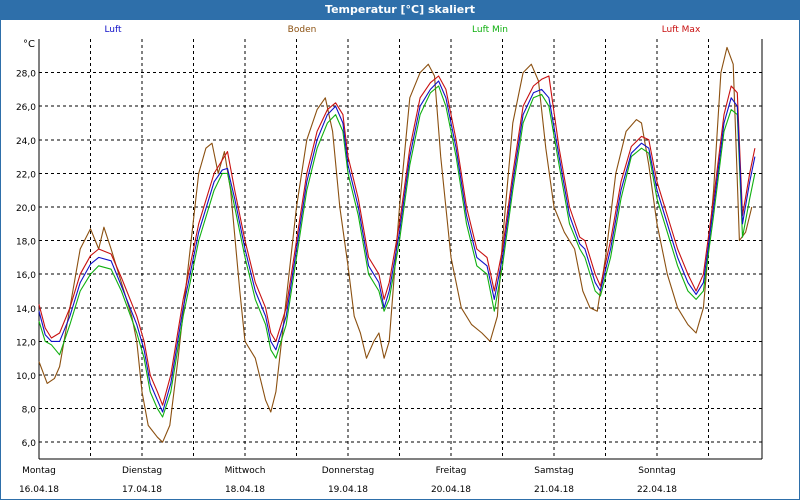 The image size is (800, 500). I want to click on y-tick-label: 10,0, so click(26, 377).